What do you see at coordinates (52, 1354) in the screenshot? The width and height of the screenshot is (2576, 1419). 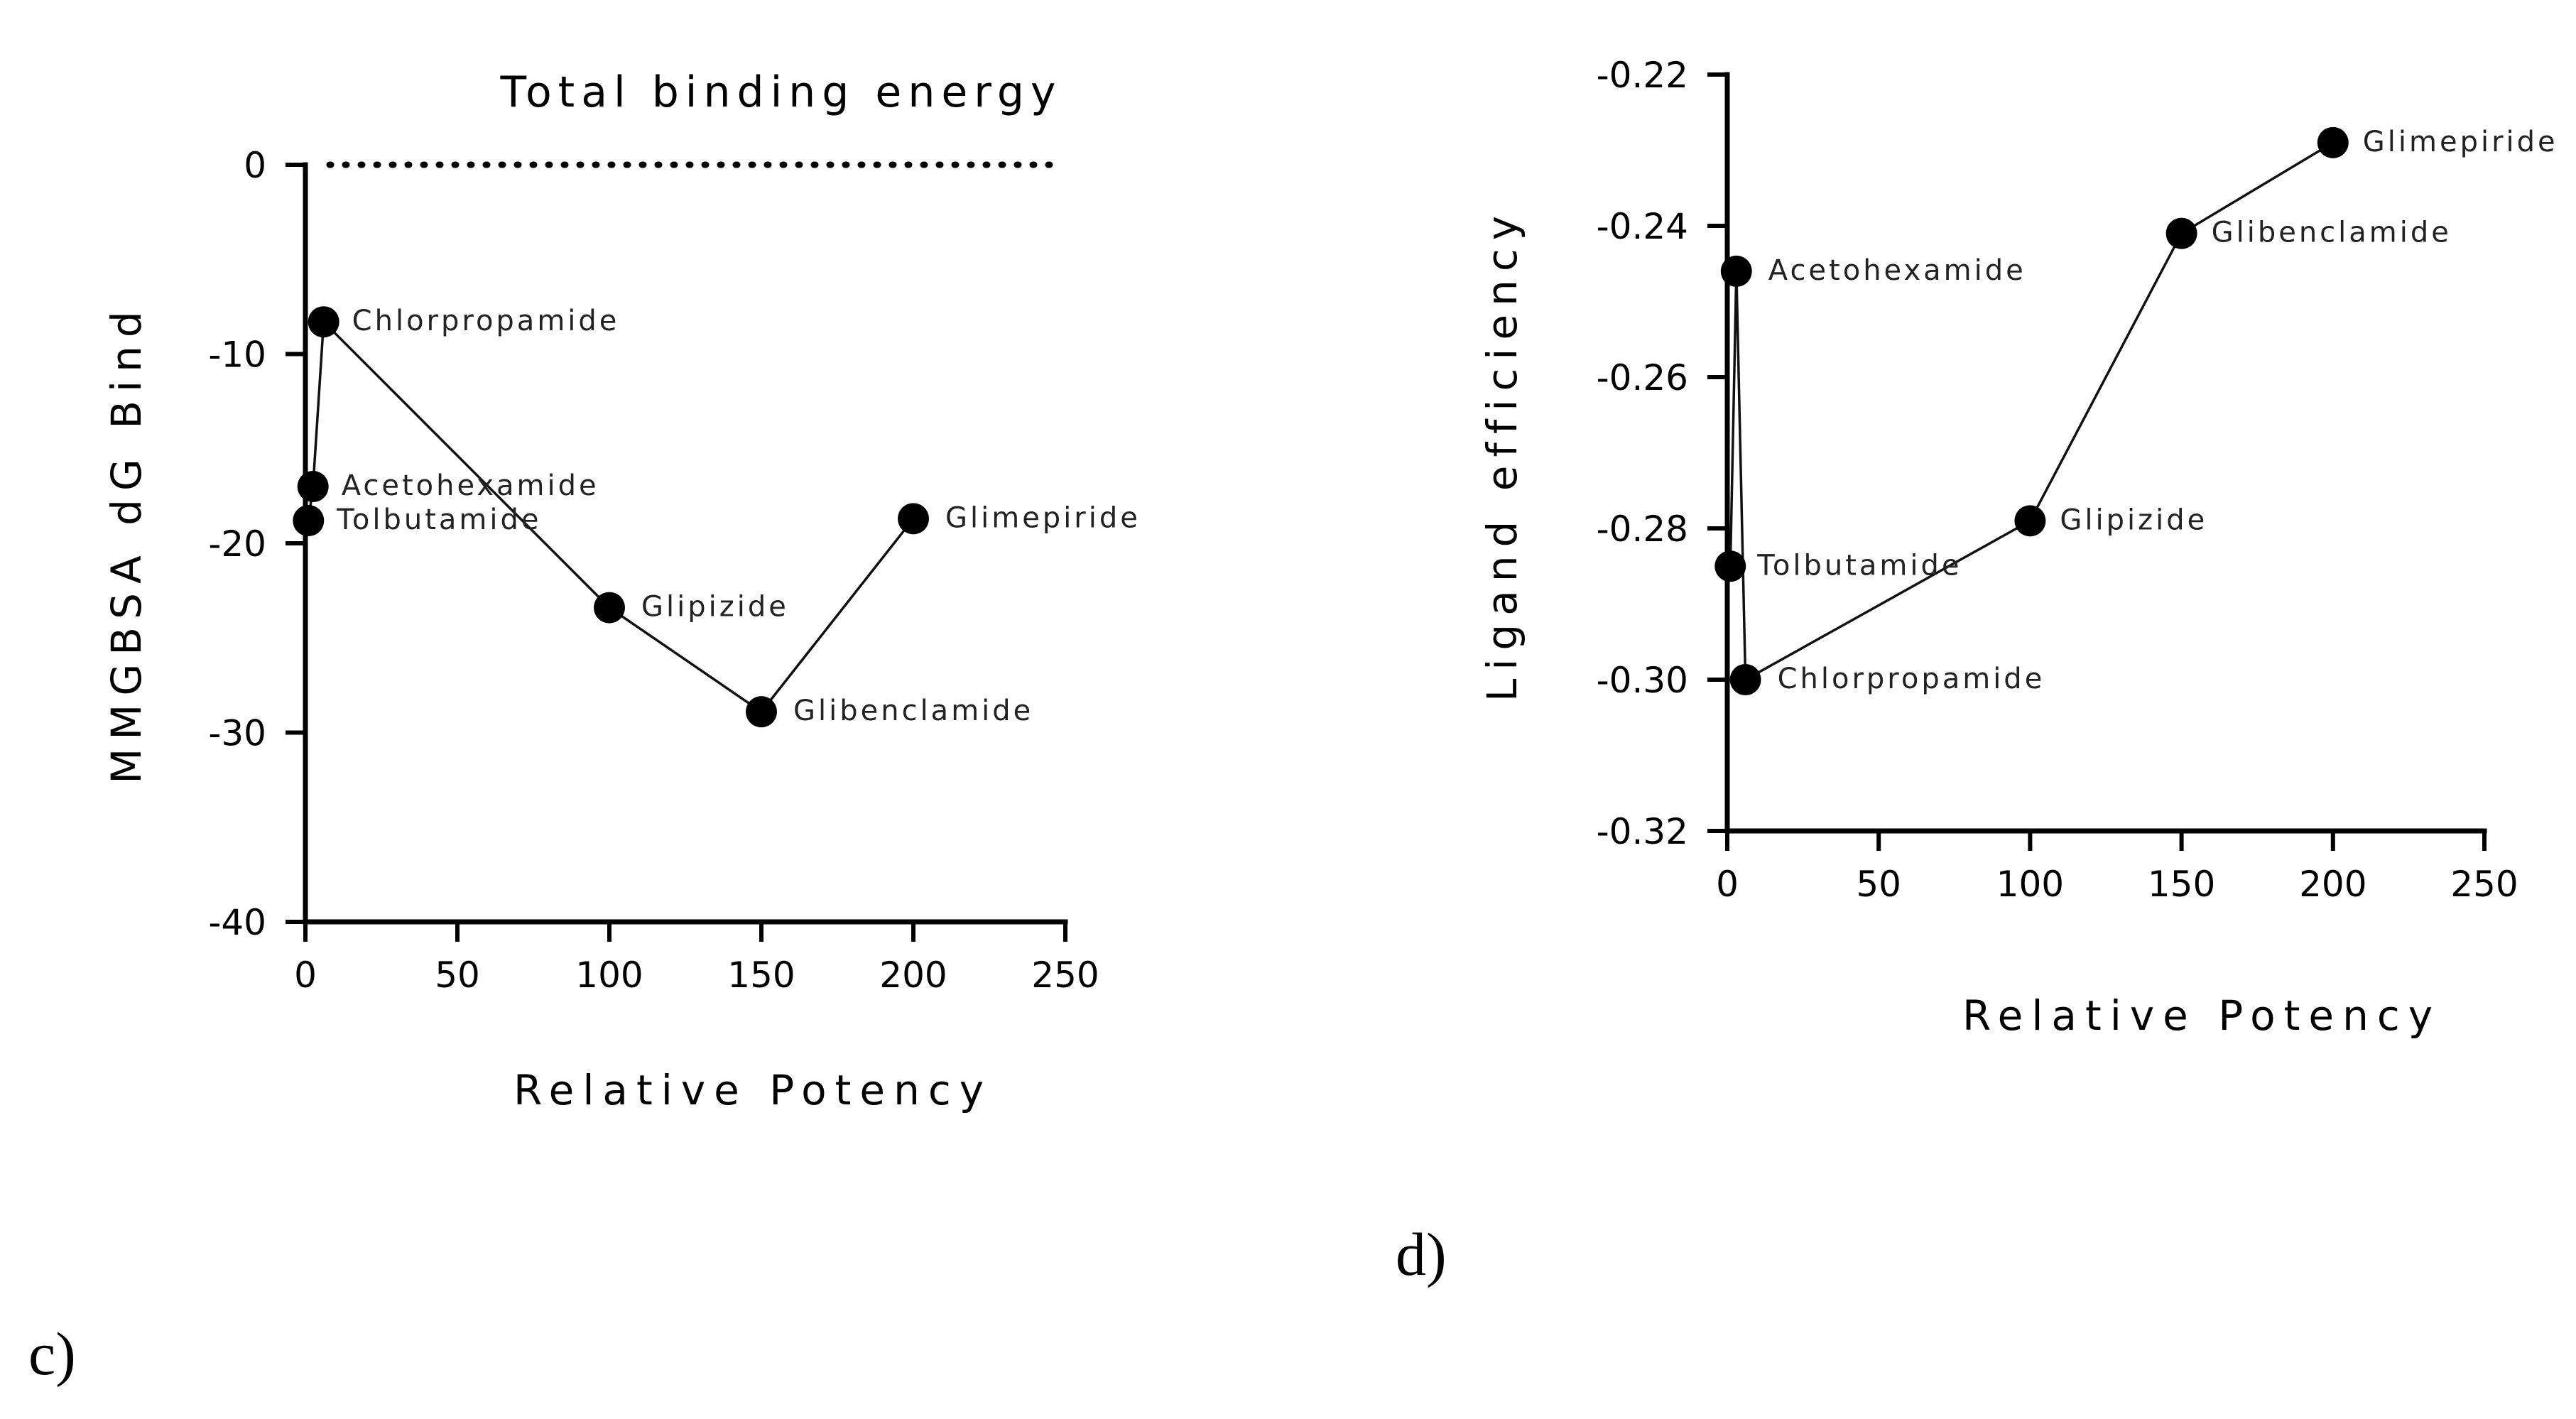 I see `panel-label-c: c)` at bounding box center [52, 1354].